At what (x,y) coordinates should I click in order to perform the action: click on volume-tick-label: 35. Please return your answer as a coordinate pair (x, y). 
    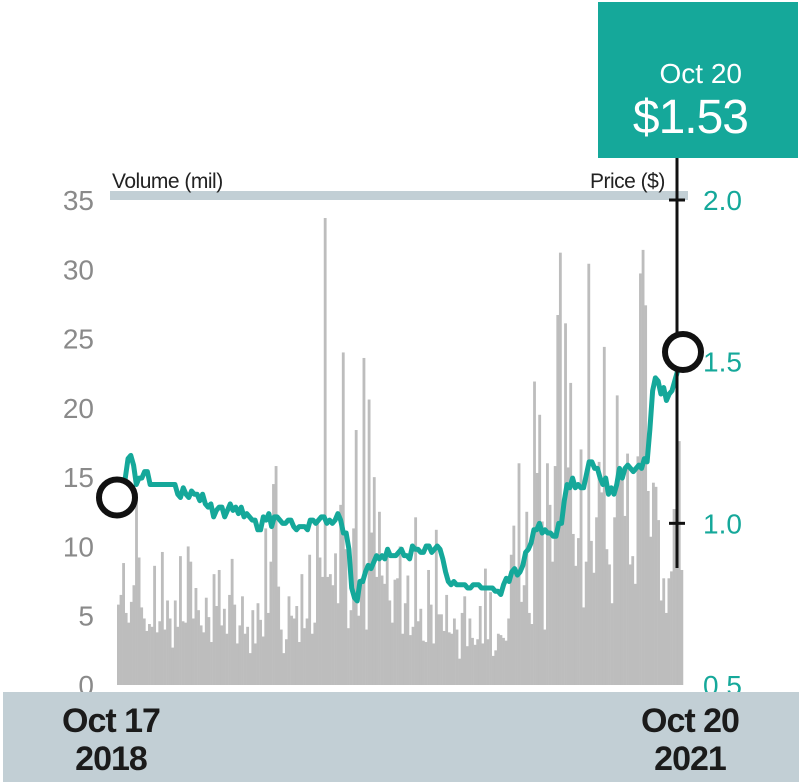
    Looking at the image, I should click on (78, 200).